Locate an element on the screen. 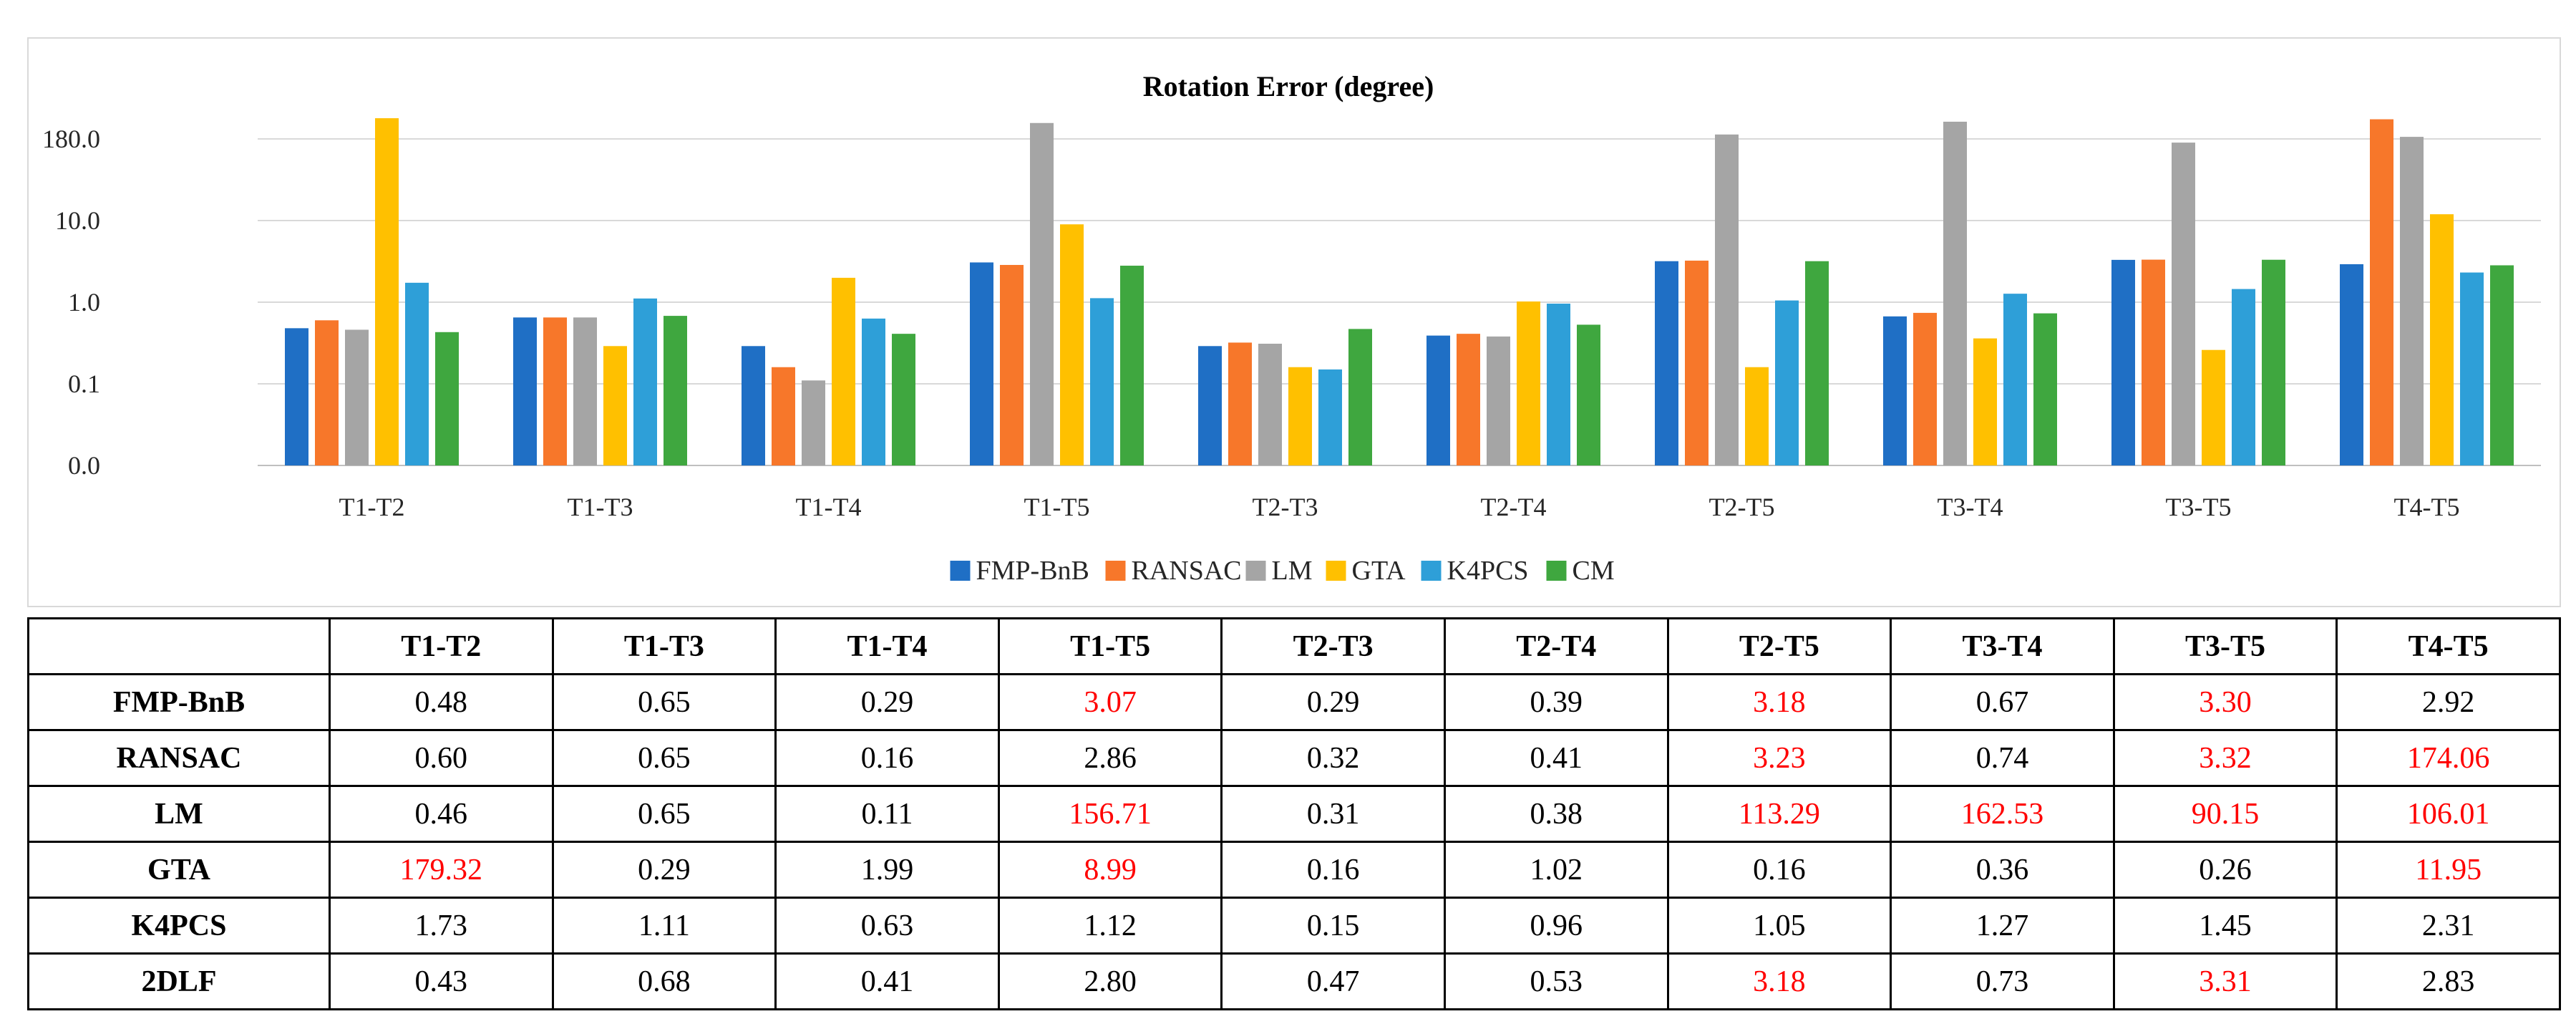 The image size is (2576, 1019). row-header: GTA is located at coordinates (179, 870).